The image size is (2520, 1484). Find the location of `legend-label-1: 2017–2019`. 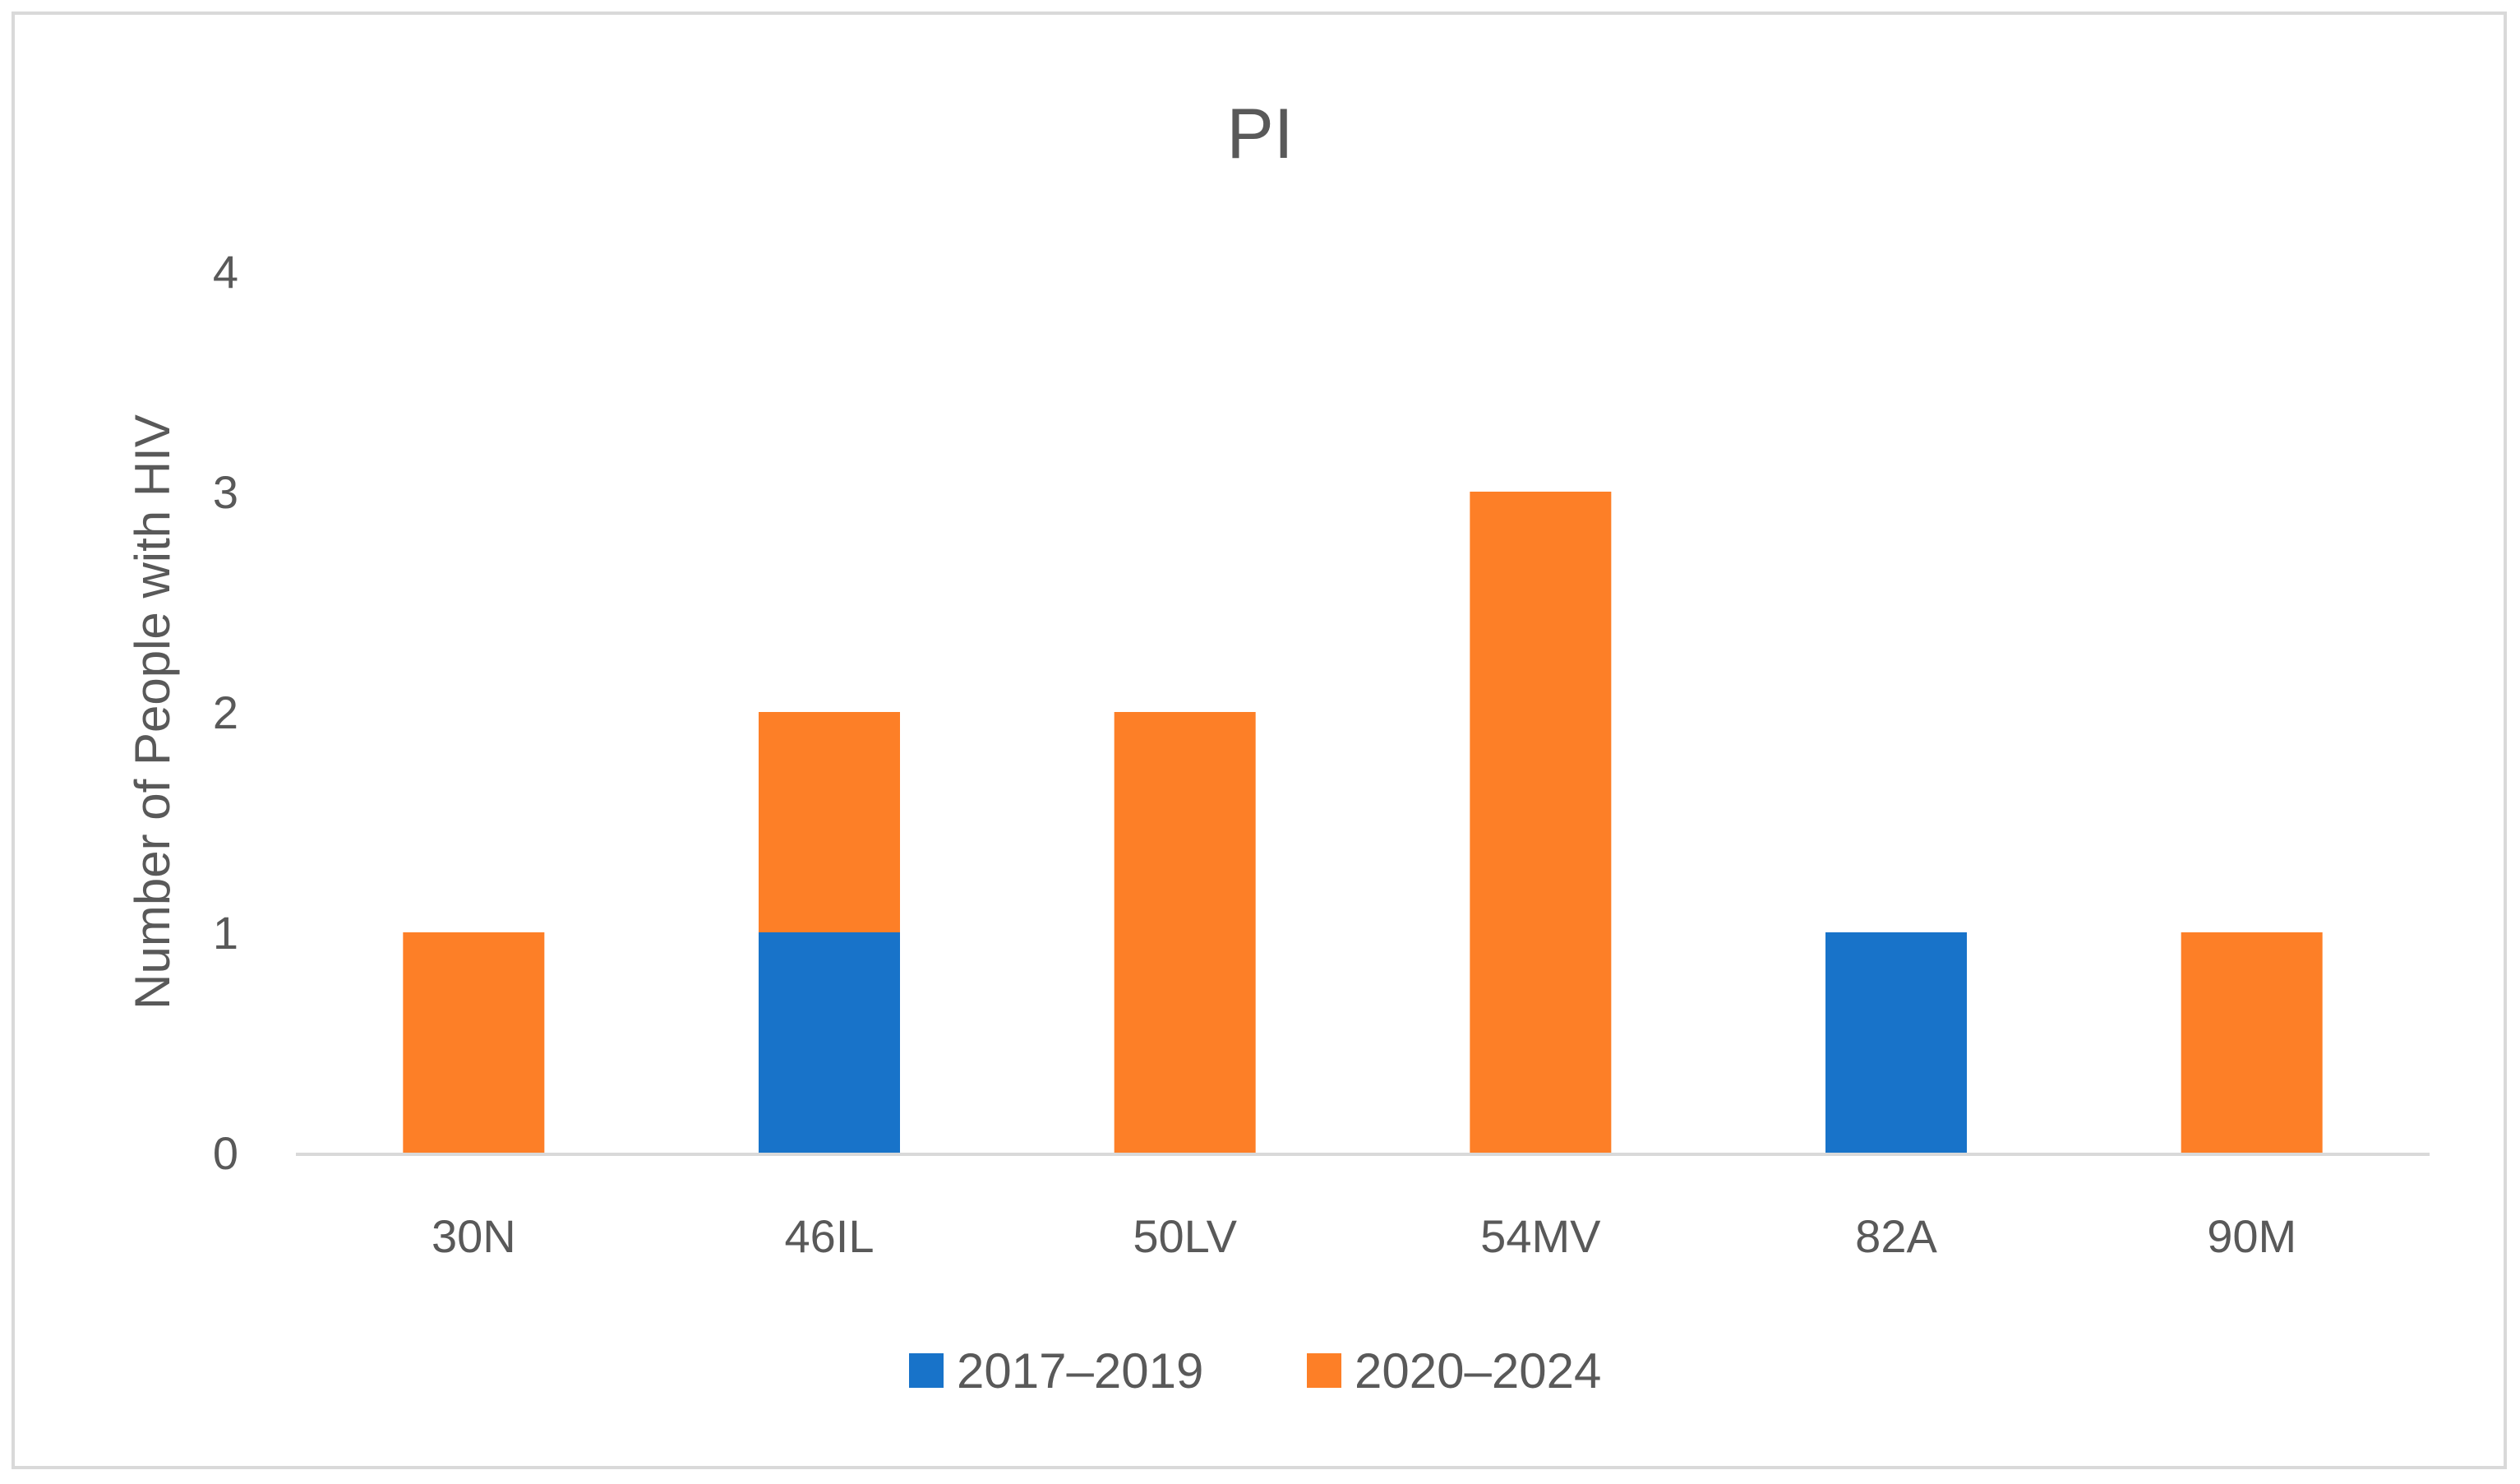

legend-label-1: 2017–2019 is located at coordinates (1080, 1371).